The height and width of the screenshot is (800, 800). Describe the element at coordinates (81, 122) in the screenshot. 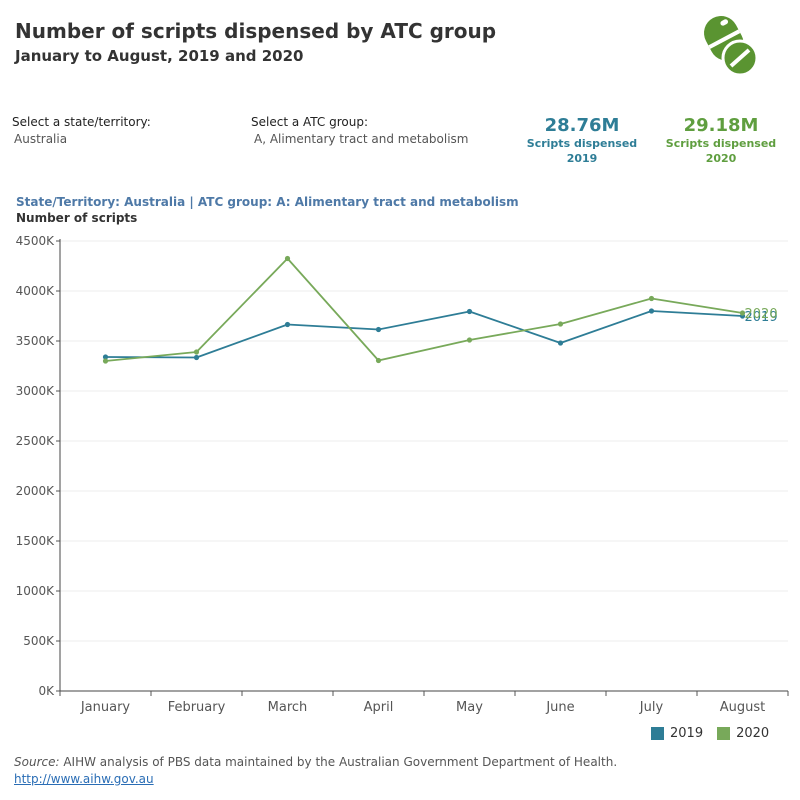

I see `state-filter-label: Select a state/territory:` at that location.